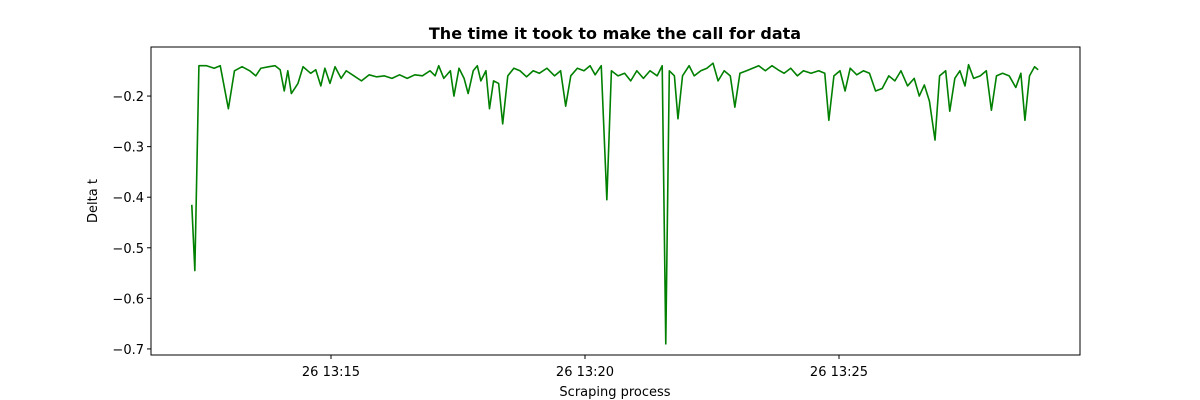 The height and width of the screenshot is (400, 1200). I want to click on x-axis-label: Scraping process, so click(614, 392).